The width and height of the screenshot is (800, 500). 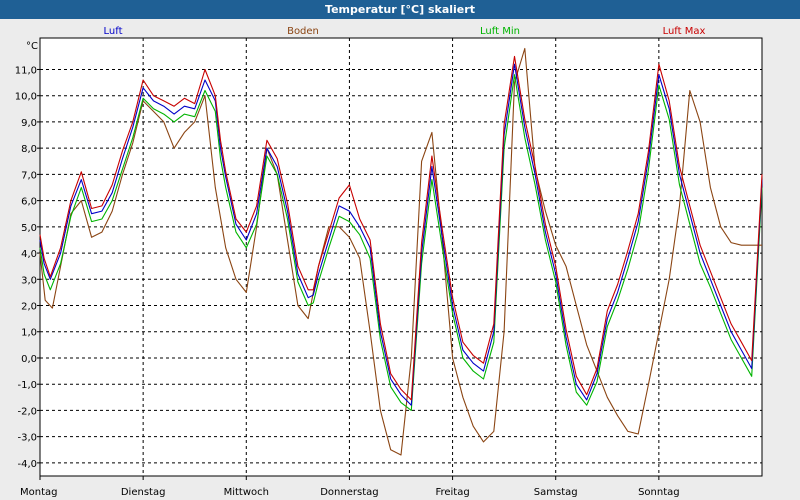 I want to click on y-tick-label: 1,0, so click(x=29, y=333).